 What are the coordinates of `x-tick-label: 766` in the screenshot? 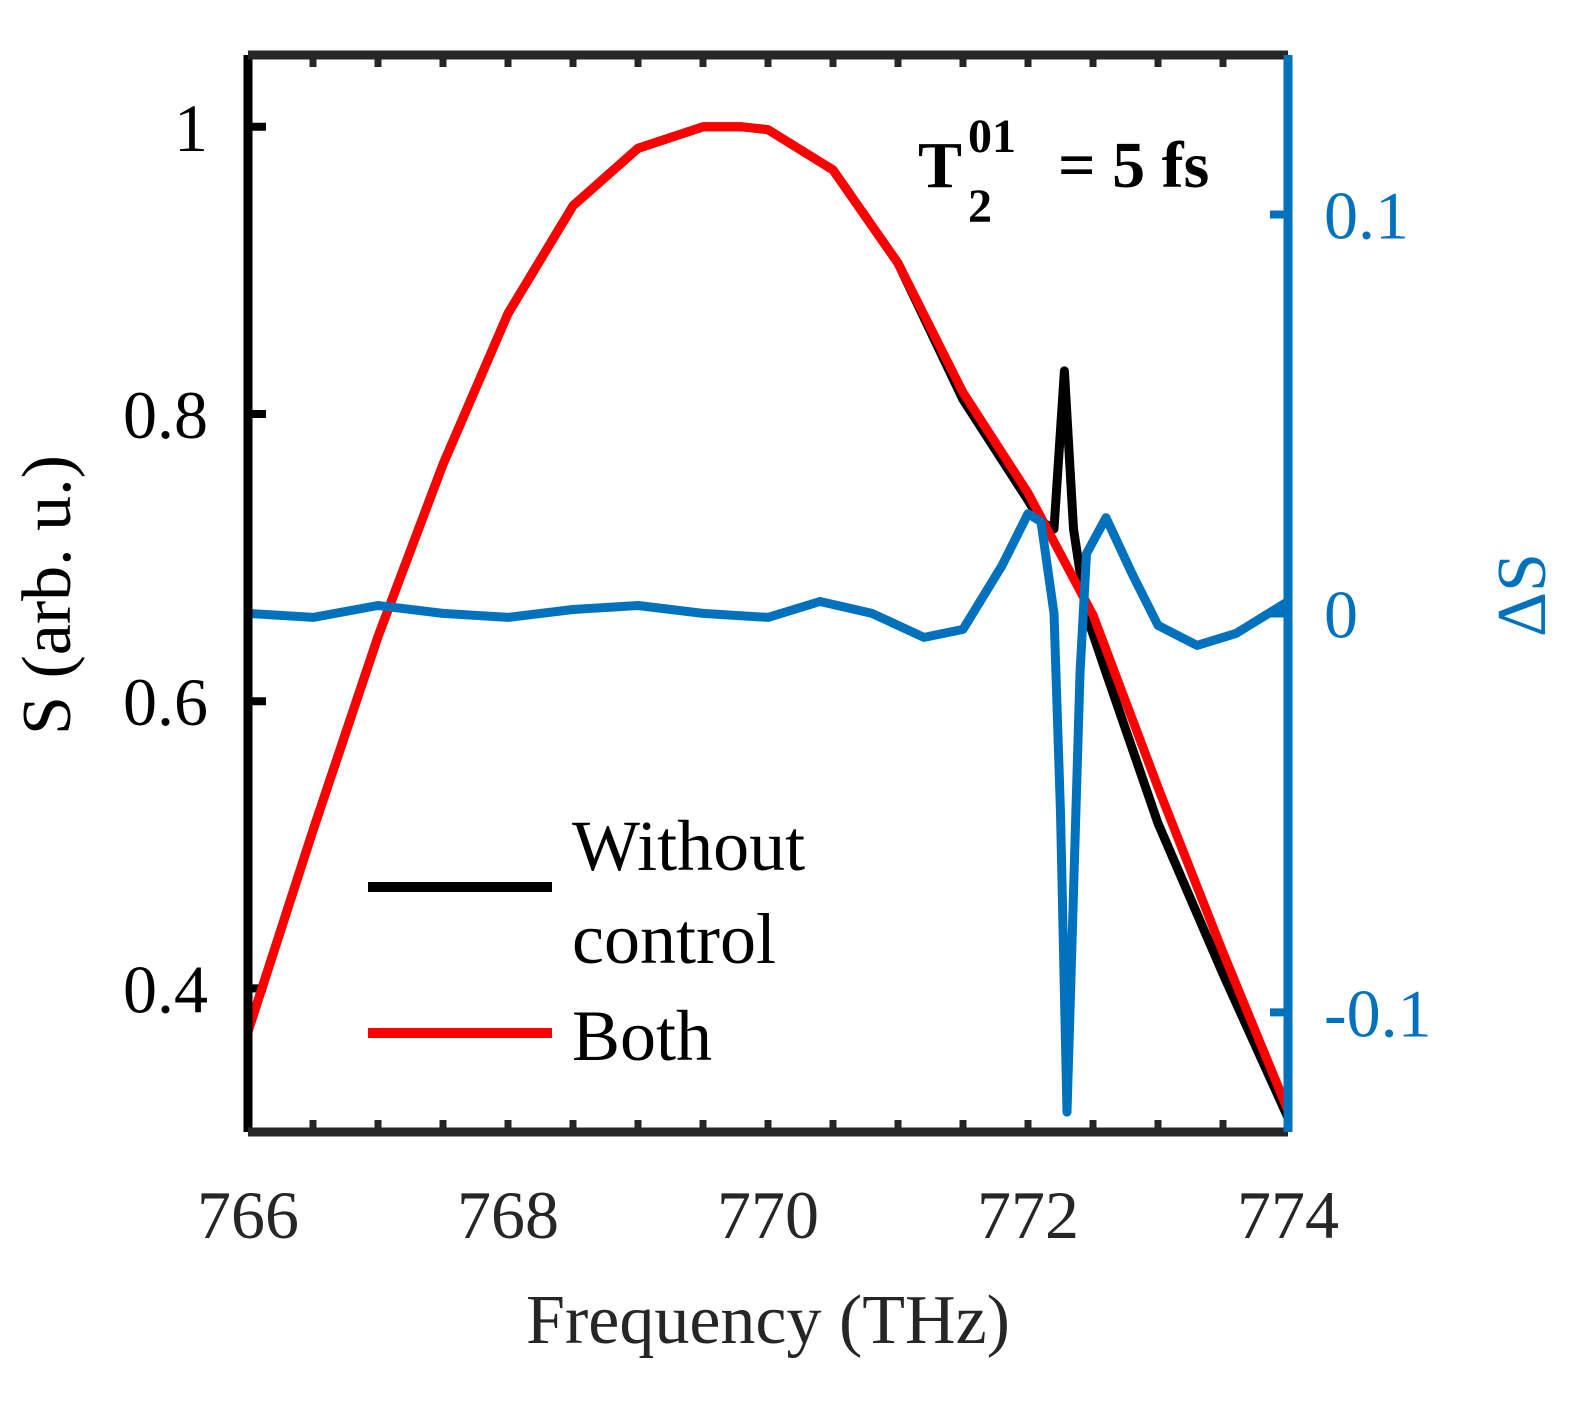 It's located at (248, 1215).